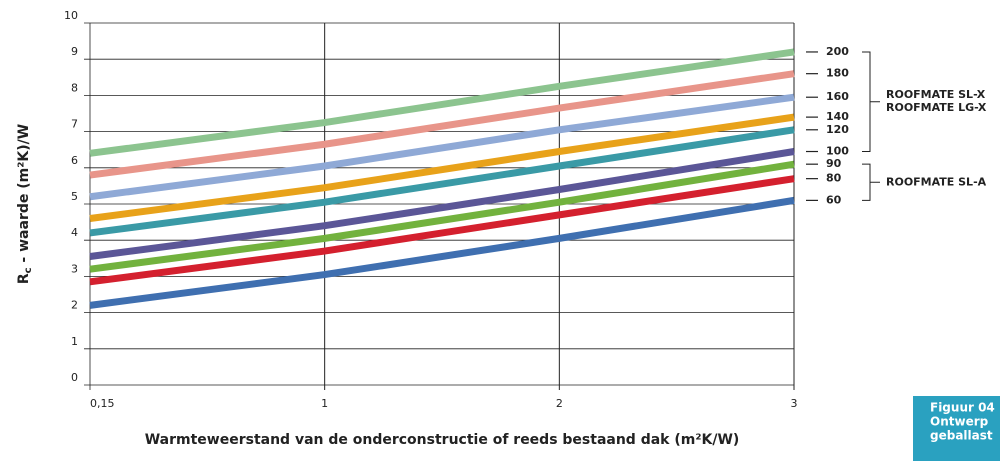 This screenshot has width=1000, height=461. What do you see at coordinates (837, 129) in the screenshot?
I see `legend-label: 120` at bounding box center [837, 129].